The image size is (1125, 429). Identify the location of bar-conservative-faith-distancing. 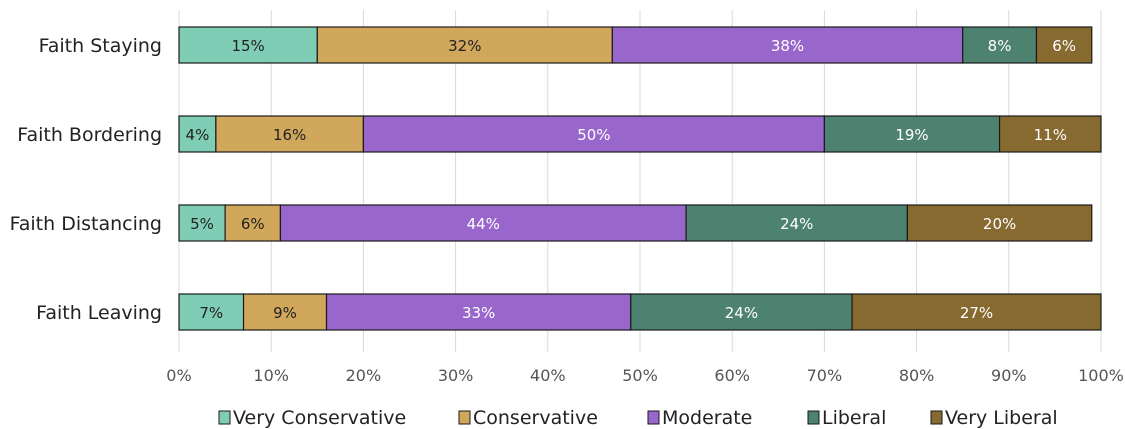
(253, 223).